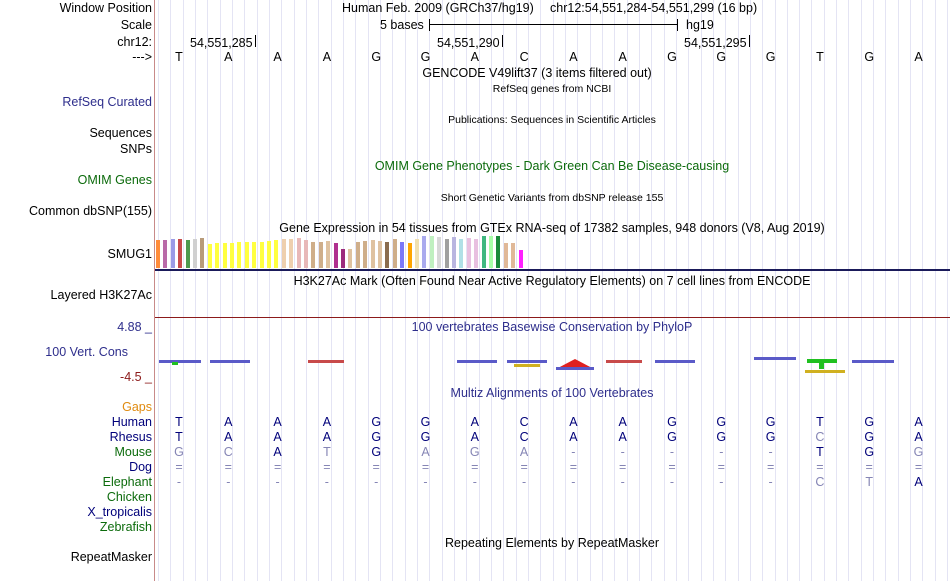  What do you see at coordinates (700, 25) in the screenshot?
I see `scale-db: hg19` at bounding box center [700, 25].